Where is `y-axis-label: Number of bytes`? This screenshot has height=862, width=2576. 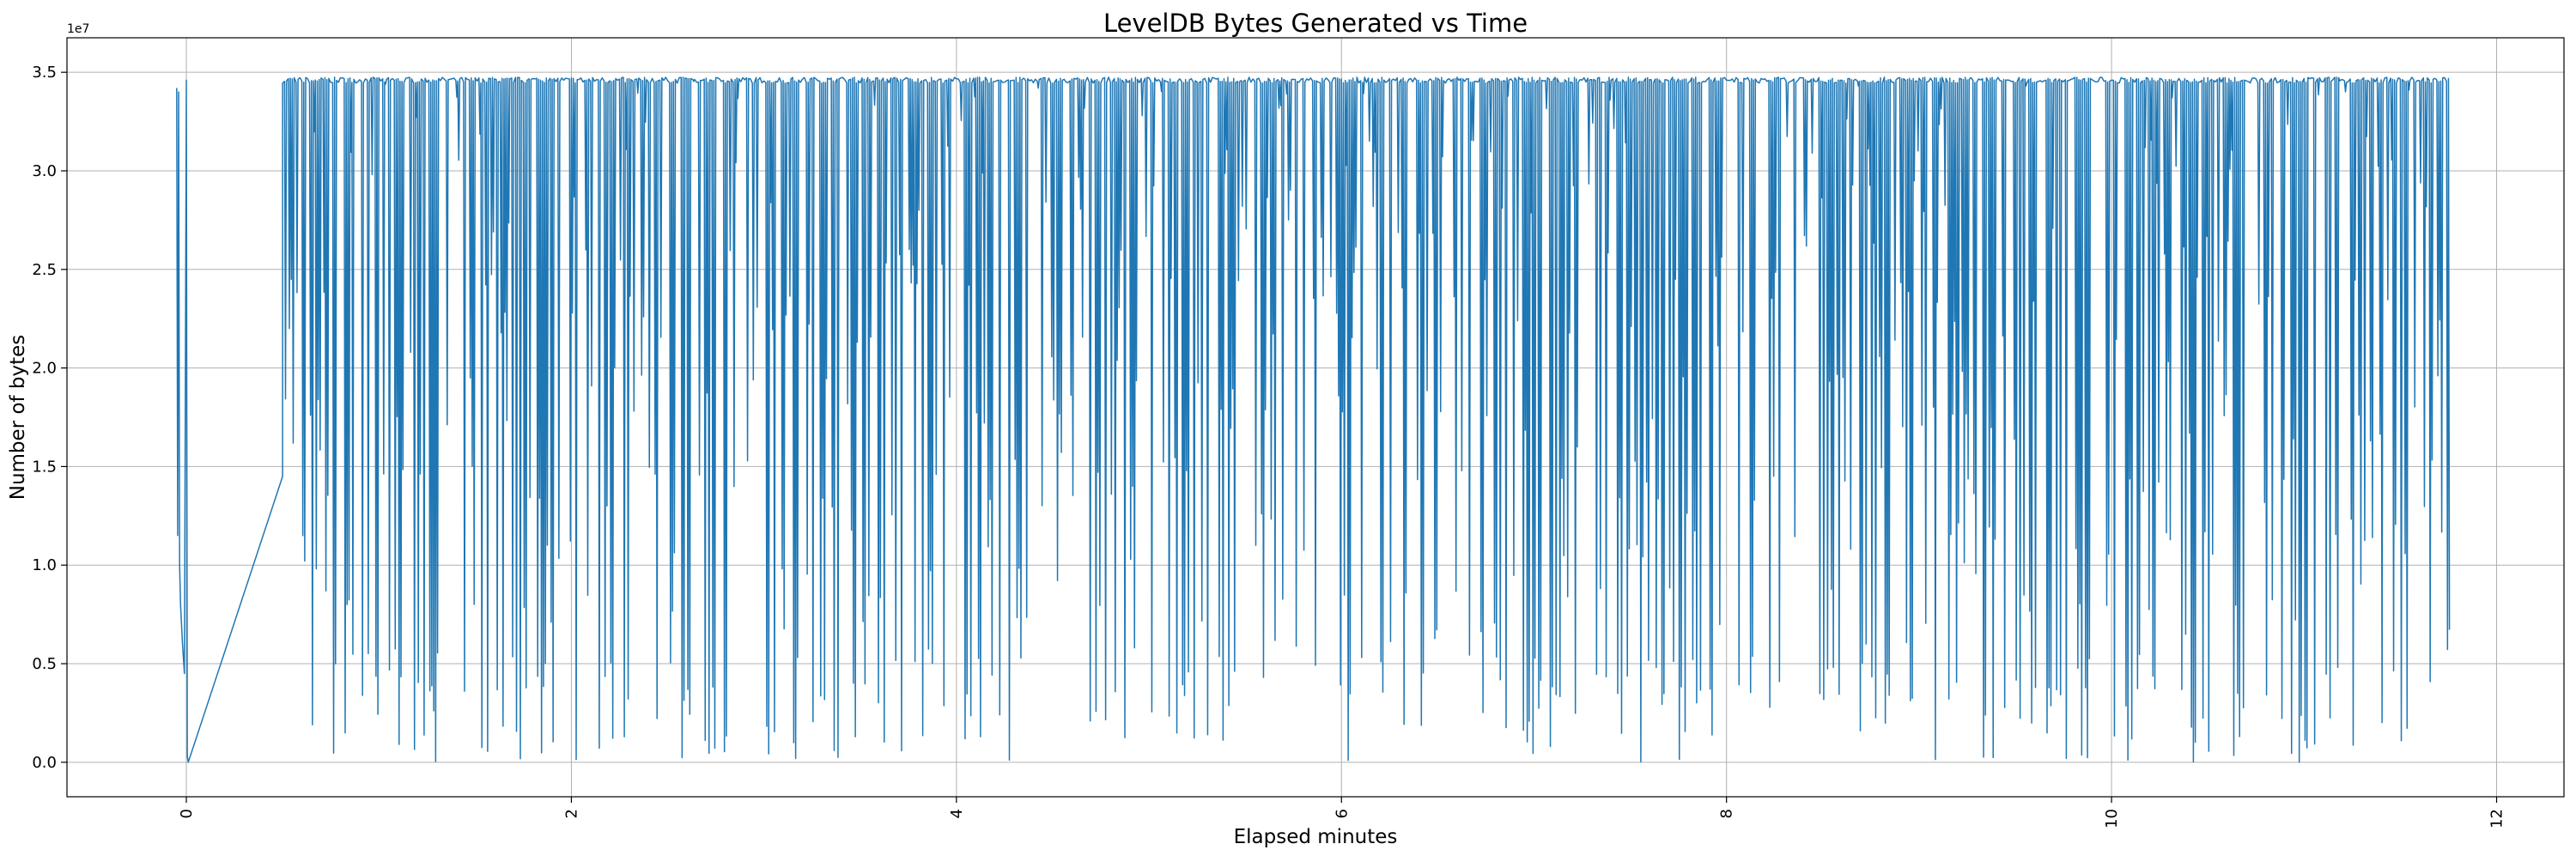
y-axis-label: Number of bytes is located at coordinates (18, 418).